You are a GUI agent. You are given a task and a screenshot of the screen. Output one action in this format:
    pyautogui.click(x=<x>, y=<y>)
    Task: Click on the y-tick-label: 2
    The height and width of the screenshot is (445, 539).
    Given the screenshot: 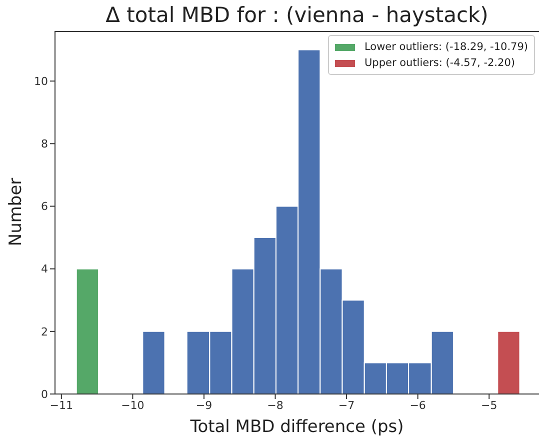 What is the action you would take?
    pyautogui.click(x=44, y=331)
    